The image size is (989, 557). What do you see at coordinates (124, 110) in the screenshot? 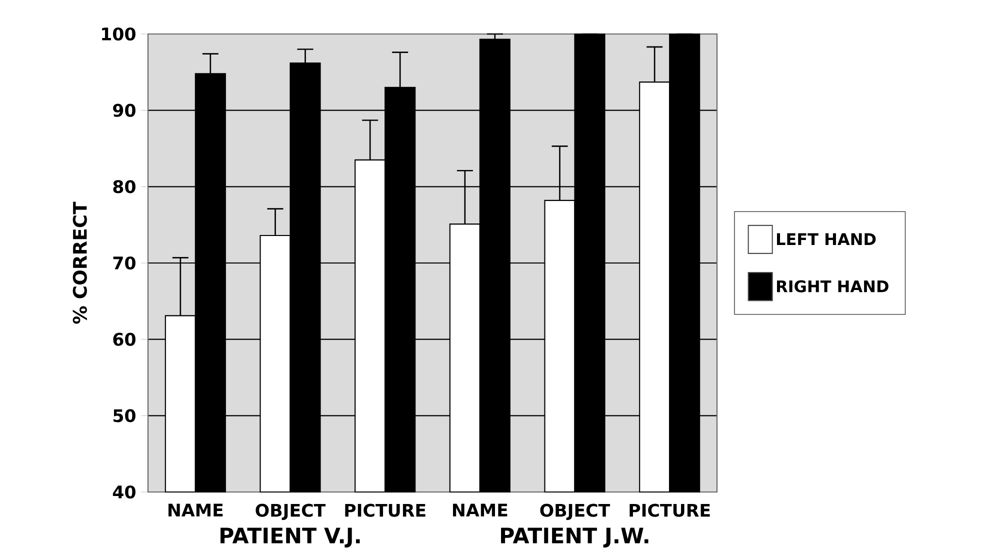
I see `y-tick-label: 90` at bounding box center [124, 110].